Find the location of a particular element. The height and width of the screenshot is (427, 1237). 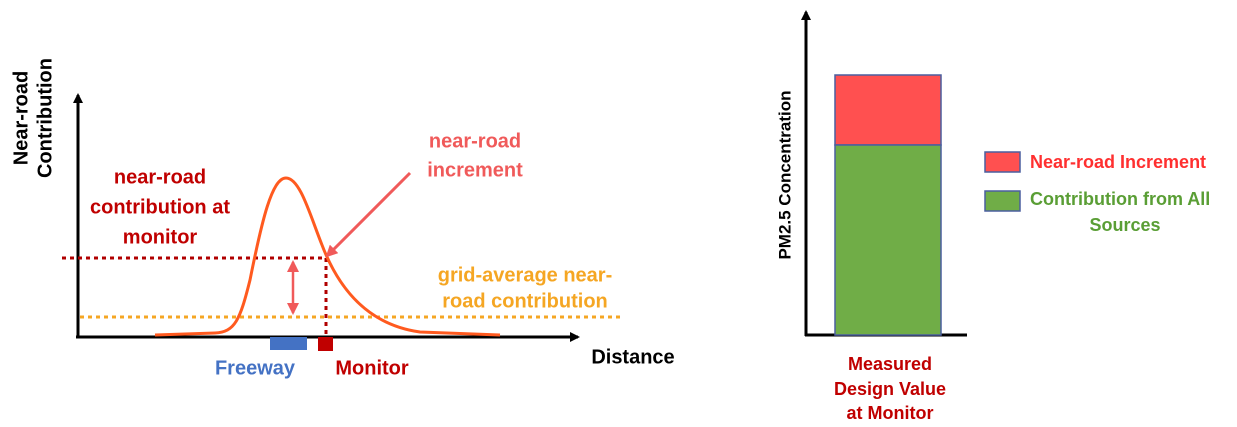

all-sources-segment is located at coordinates (888, 240).